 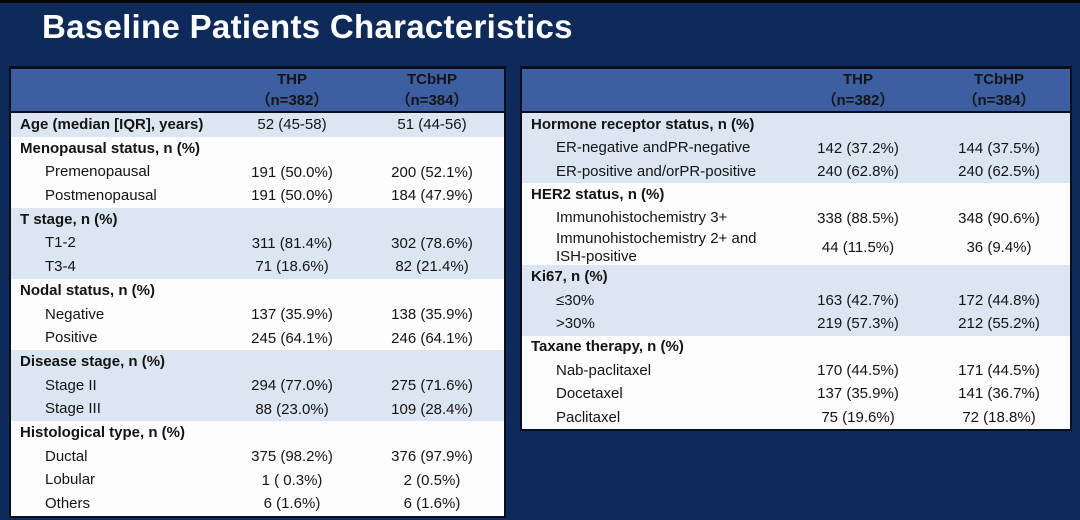 I want to click on row-label: ER-positive and/orPR-positive, so click(x=656, y=171).